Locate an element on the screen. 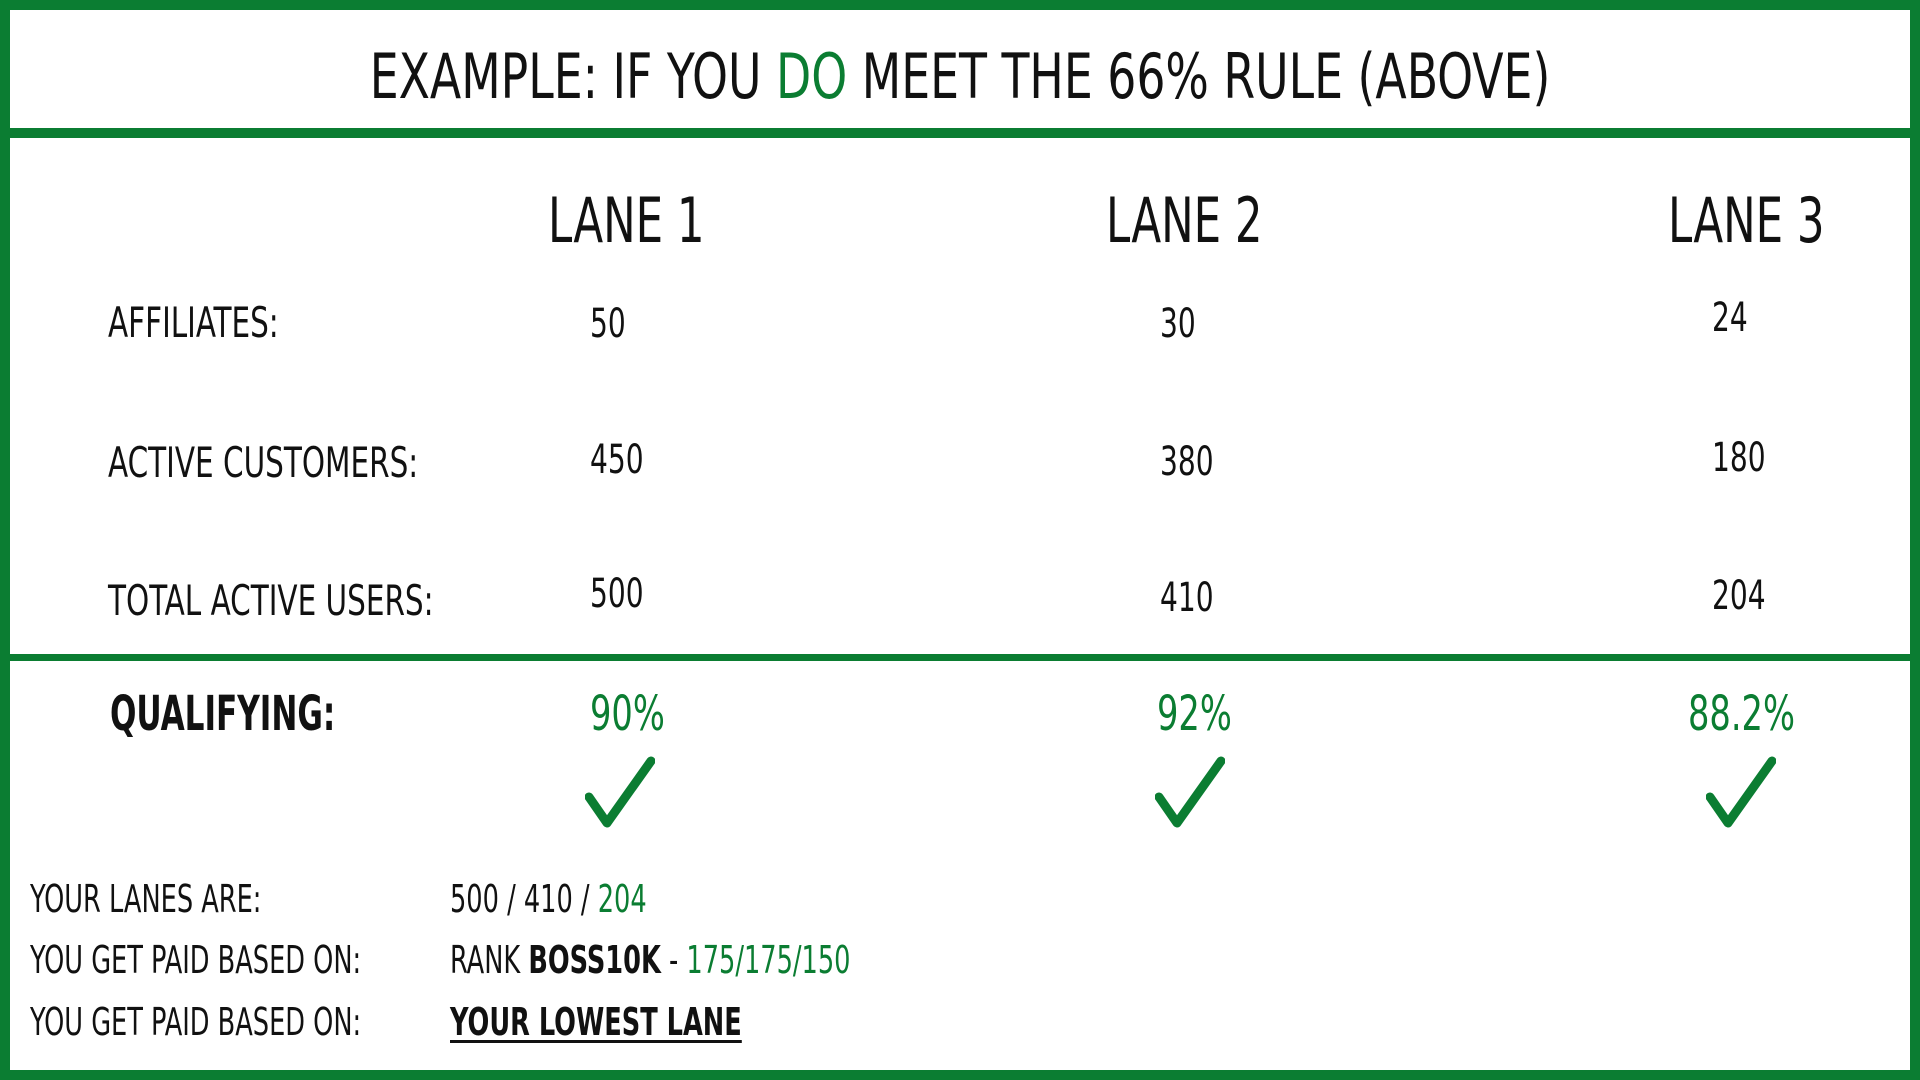 The image size is (1920, 1080). qualifying-lane-2: 92% is located at coordinates (1194, 714).